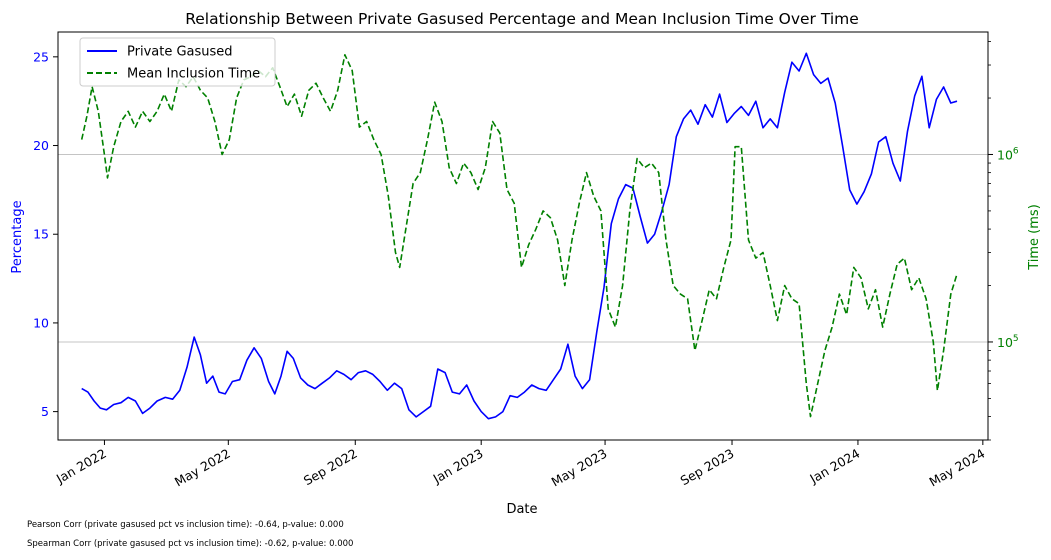 Image resolution: width=1051 pixels, height=560 pixels. What do you see at coordinates (956, 468) in the screenshot?
I see `x-tick-label-7: May 2024` at bounding box center [956, 468].